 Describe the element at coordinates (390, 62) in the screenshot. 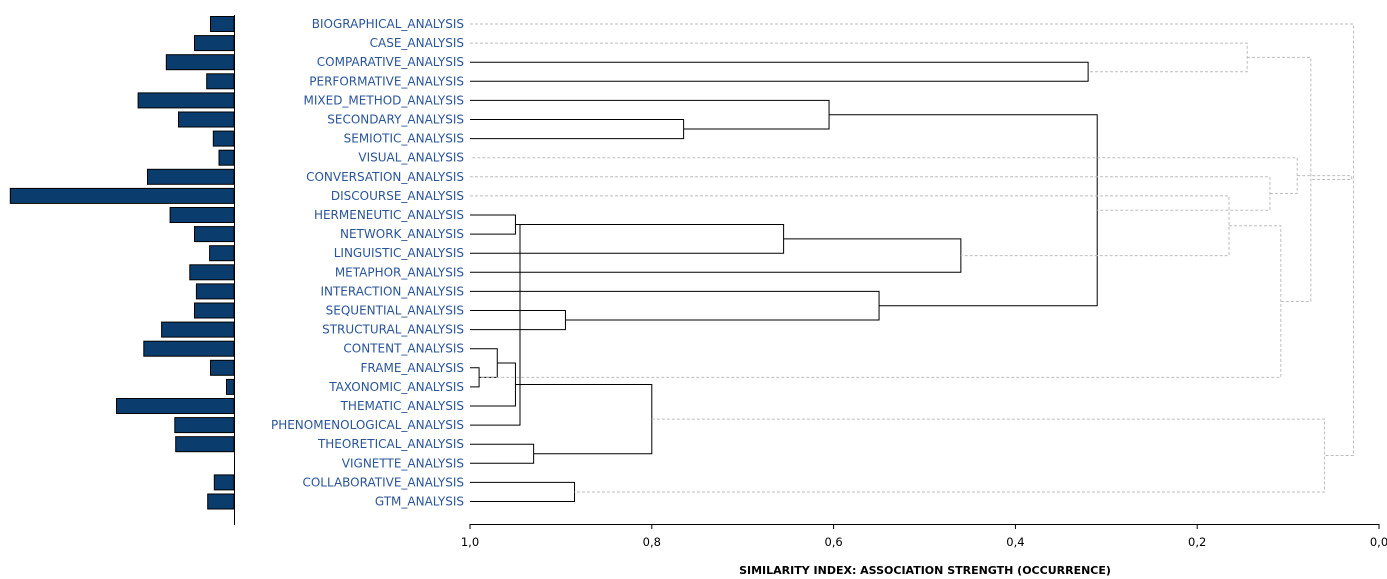

I see `leaf-label-comparative-analysis: COMPARATIVE_ANALYSIS` at that location.